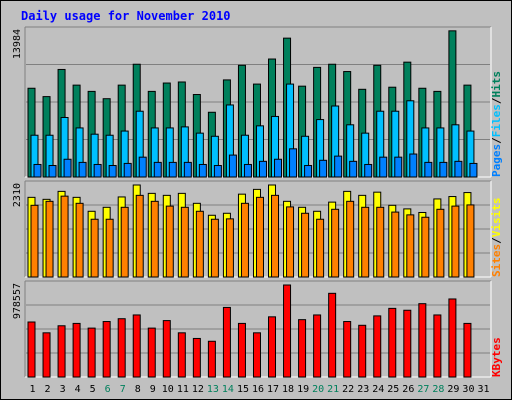 This screenshot has width=512, height=401. What do you see at coordinates (198, 389) in the screenshot?
I see `x-tick-label-day-12: 12` at bounding box center [198, 389].